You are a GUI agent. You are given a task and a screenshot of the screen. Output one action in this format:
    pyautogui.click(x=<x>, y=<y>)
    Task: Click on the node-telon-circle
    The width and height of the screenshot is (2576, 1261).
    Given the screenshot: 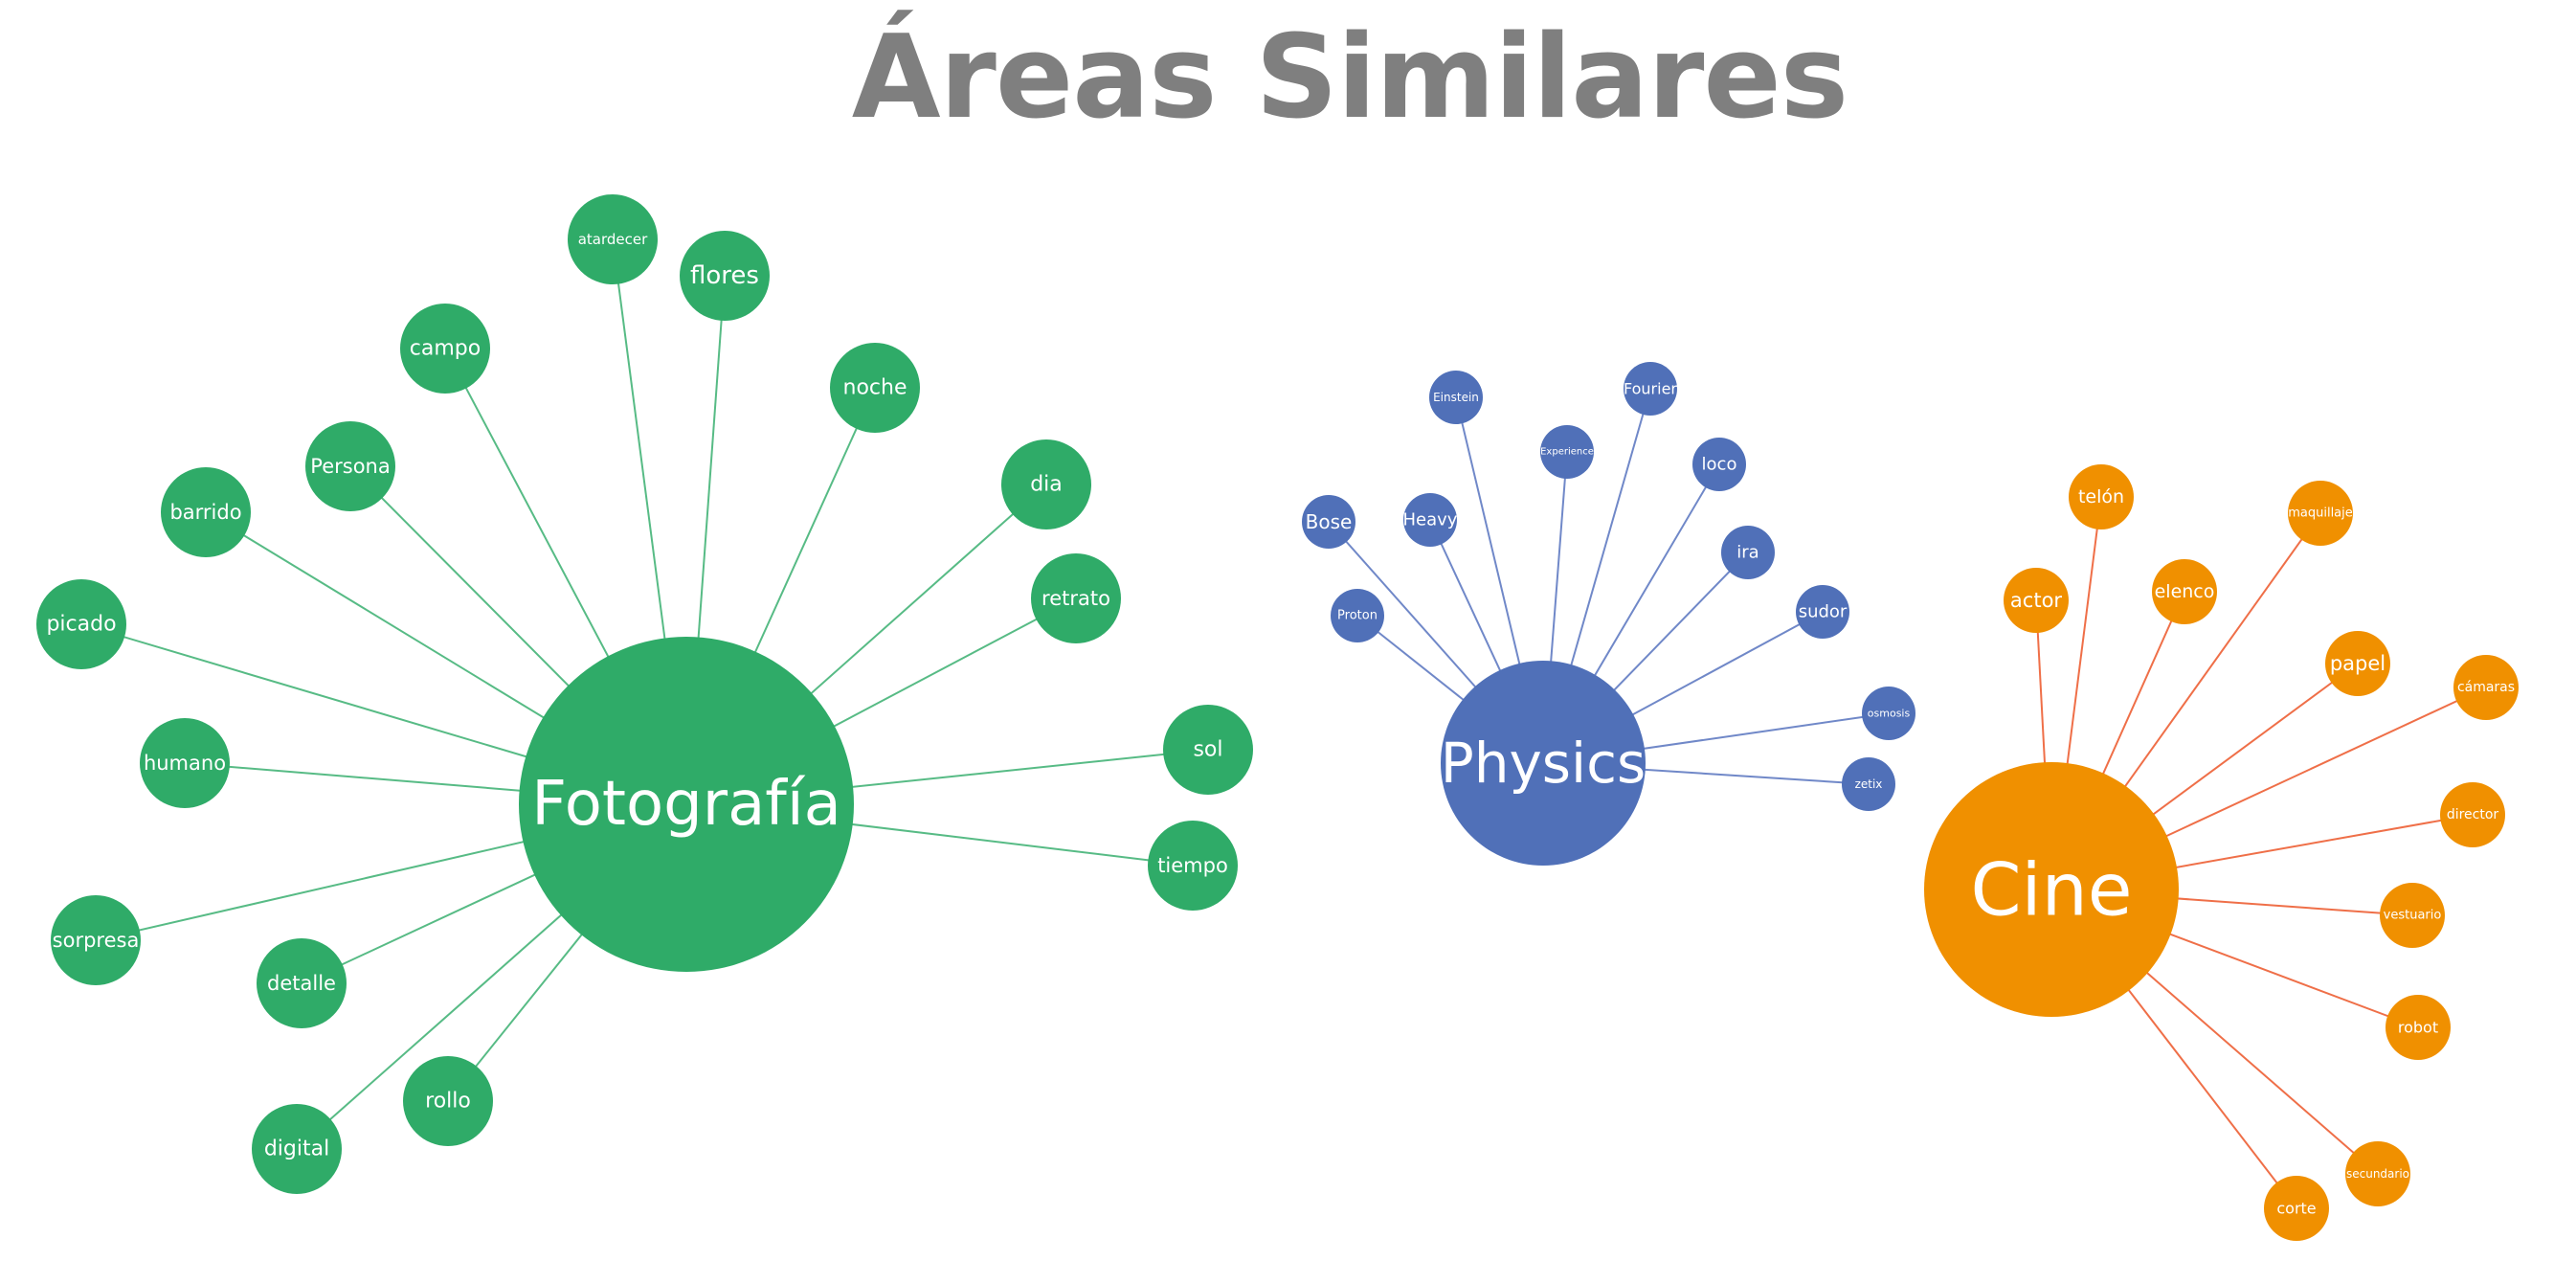 What is the action you would take?
    pyautogui.click(x=2101, y=497)
    